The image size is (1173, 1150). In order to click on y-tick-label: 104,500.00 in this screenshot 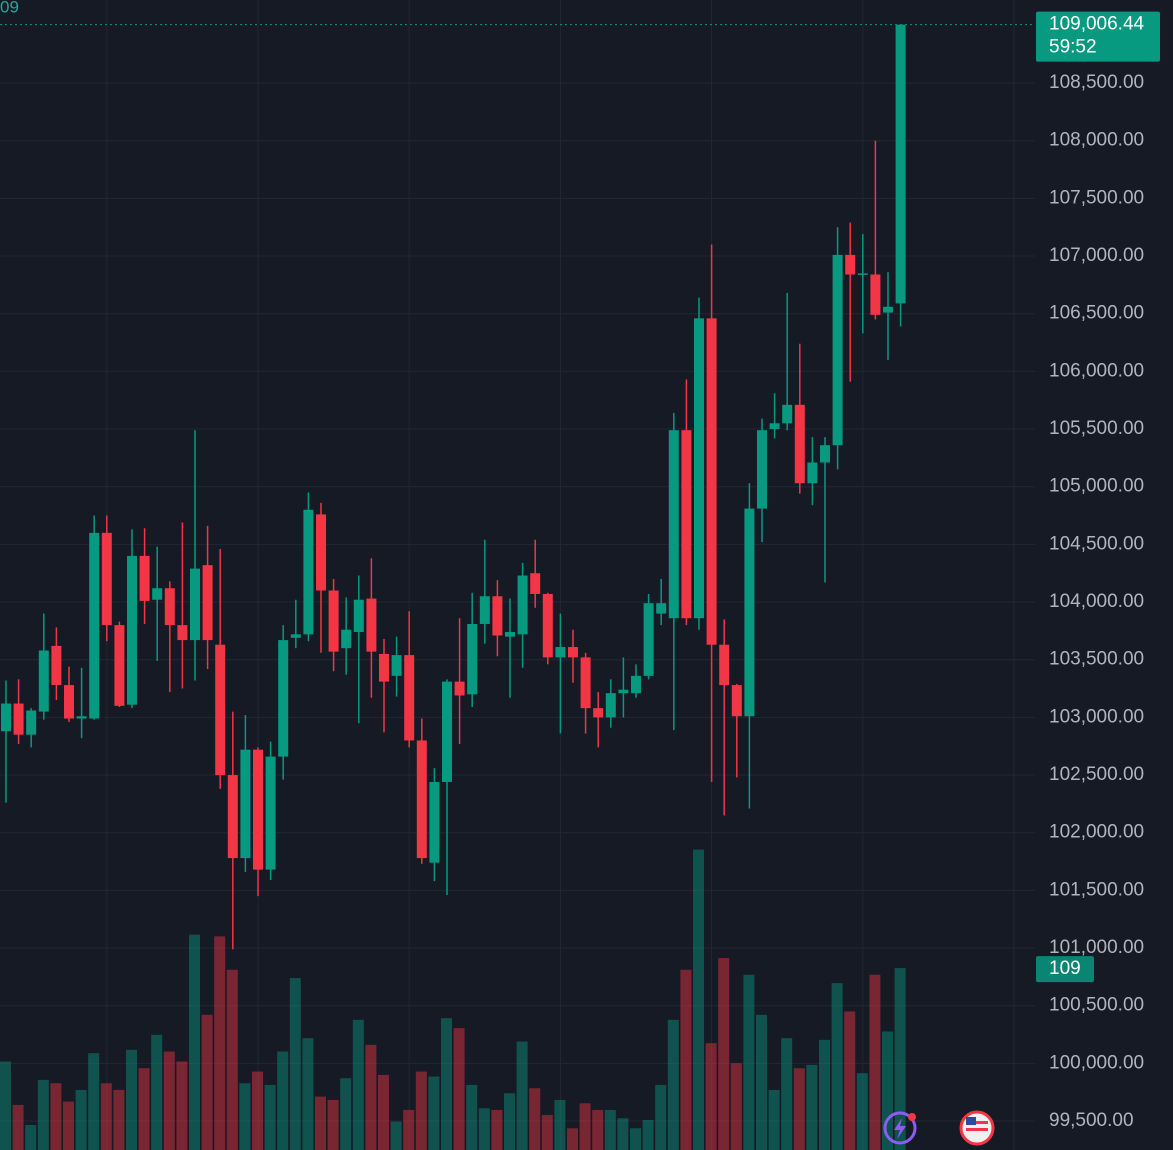, I will do `click(1096, 543)`.